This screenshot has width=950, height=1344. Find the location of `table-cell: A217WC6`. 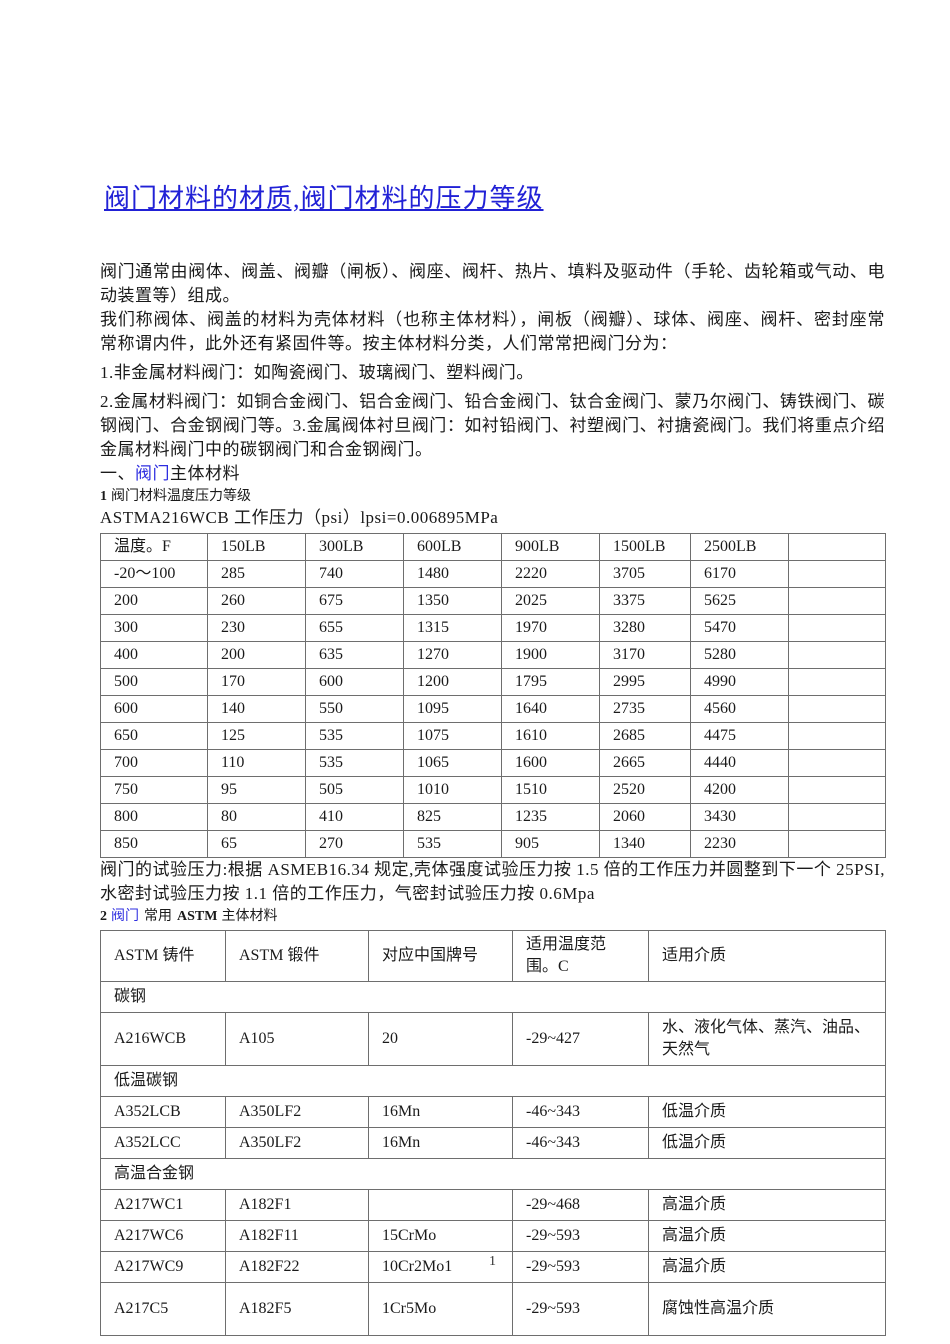

table-cell: A217WC6 is located at coordinates (163, 1236).